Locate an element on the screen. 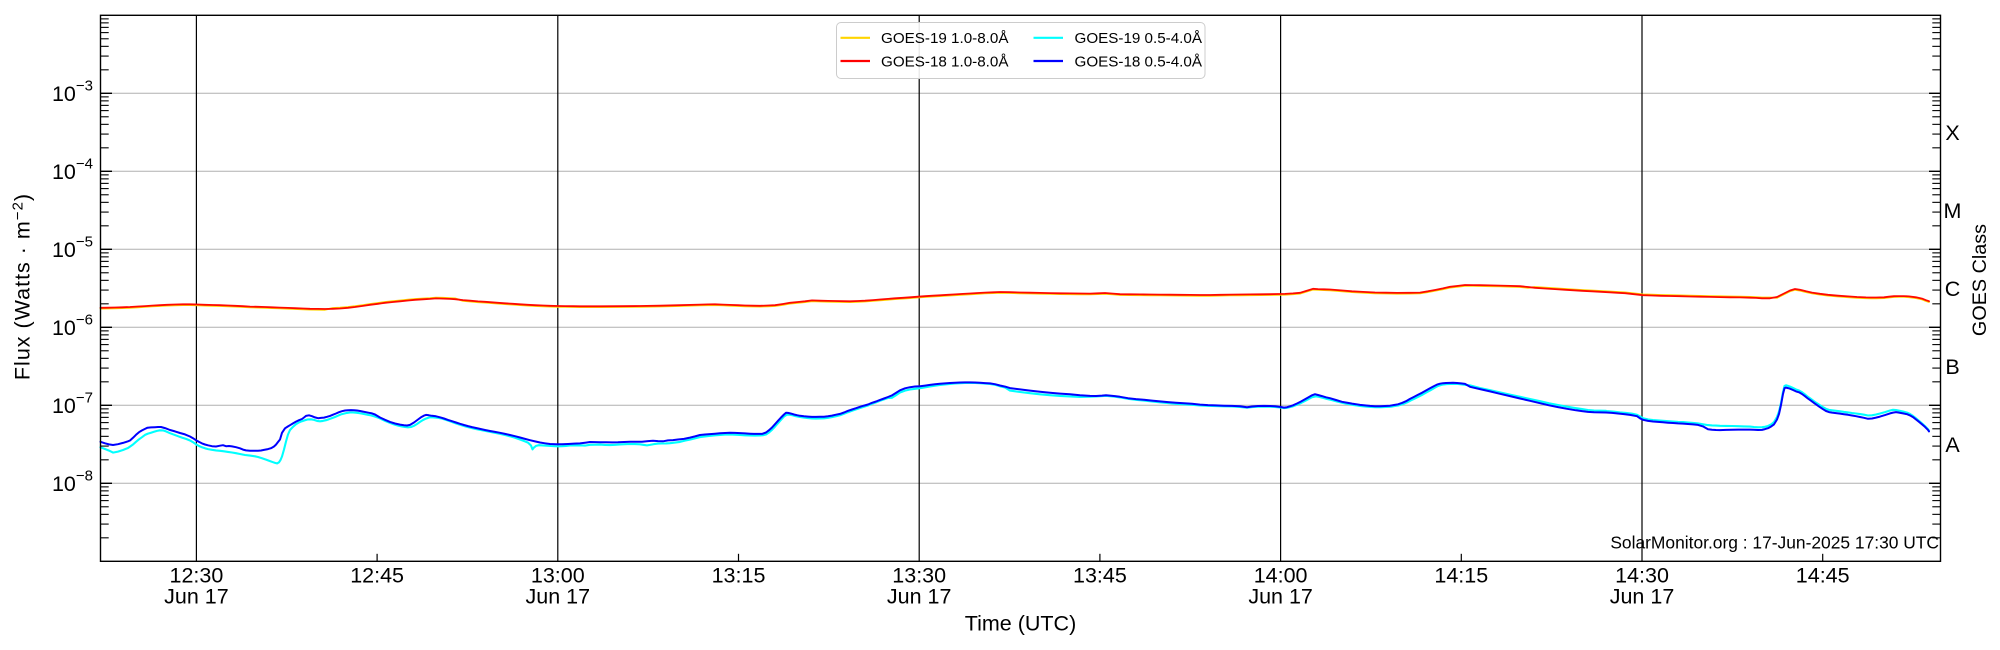  svg-text: 13:00 is located at coordinates (558, 576).